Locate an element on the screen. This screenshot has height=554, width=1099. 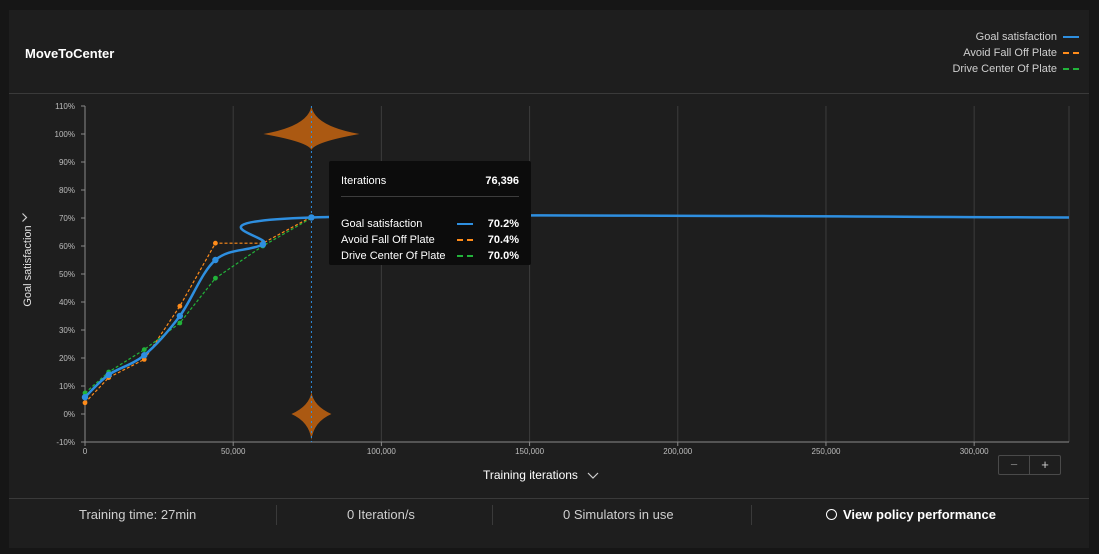
tooltip-series-name: Avoid Fall Off Plate is located at coordinates (388, 240).